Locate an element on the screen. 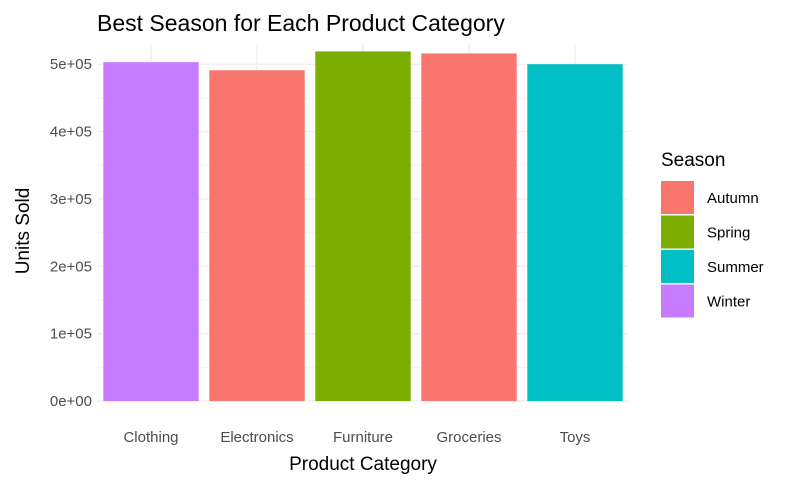  legend-swatch-spring is located at coordinates (677, 232).